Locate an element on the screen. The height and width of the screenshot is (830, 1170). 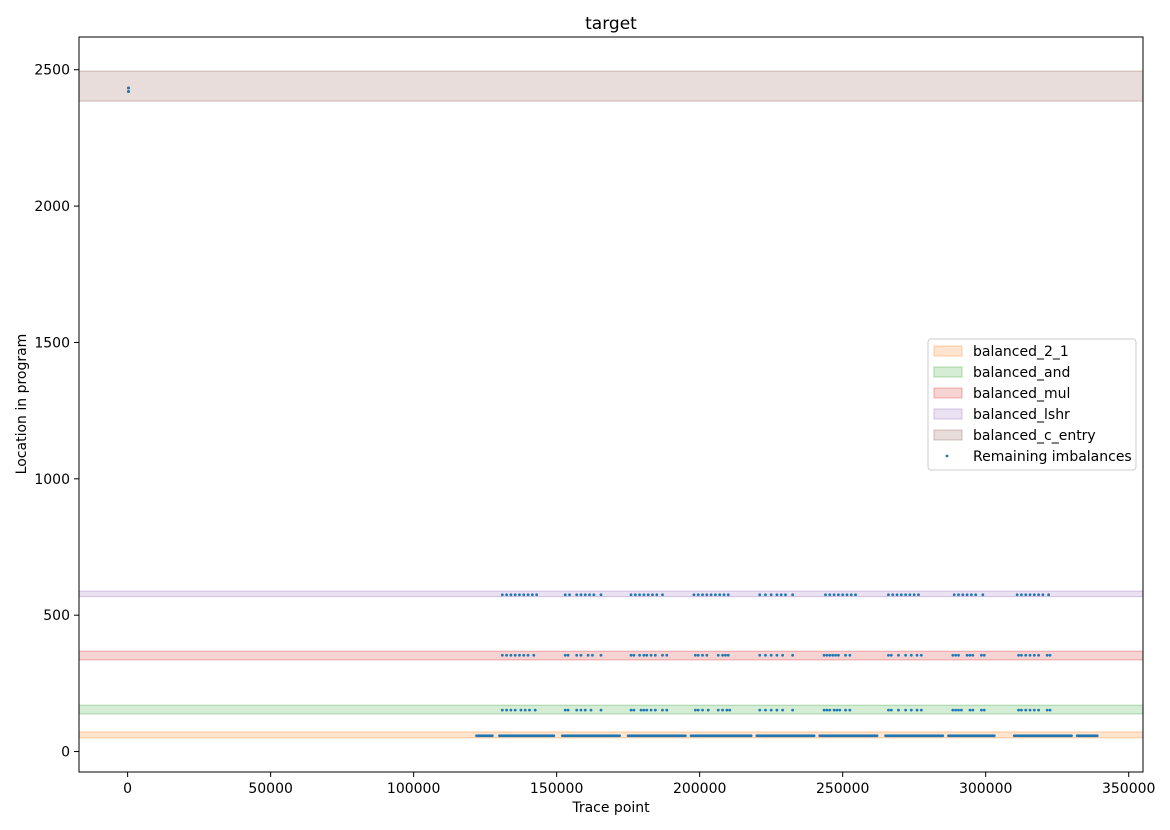
legend-marker is located at coordinates (947, 456).